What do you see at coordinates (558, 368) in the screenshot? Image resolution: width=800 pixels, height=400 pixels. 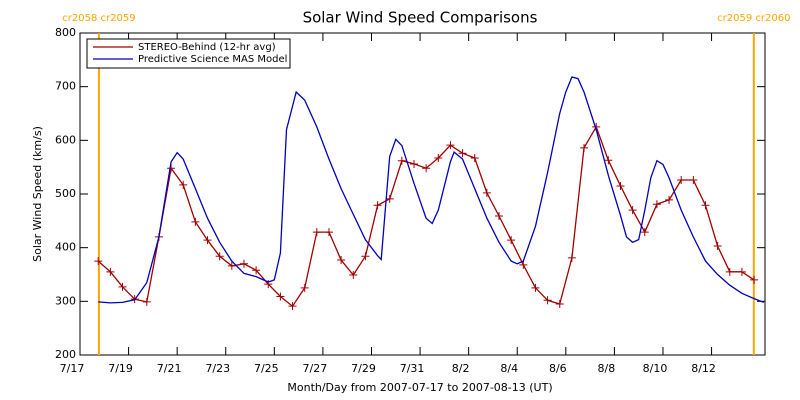 I see `x-tick-label: 8/6` at bounding box center [558, 368].